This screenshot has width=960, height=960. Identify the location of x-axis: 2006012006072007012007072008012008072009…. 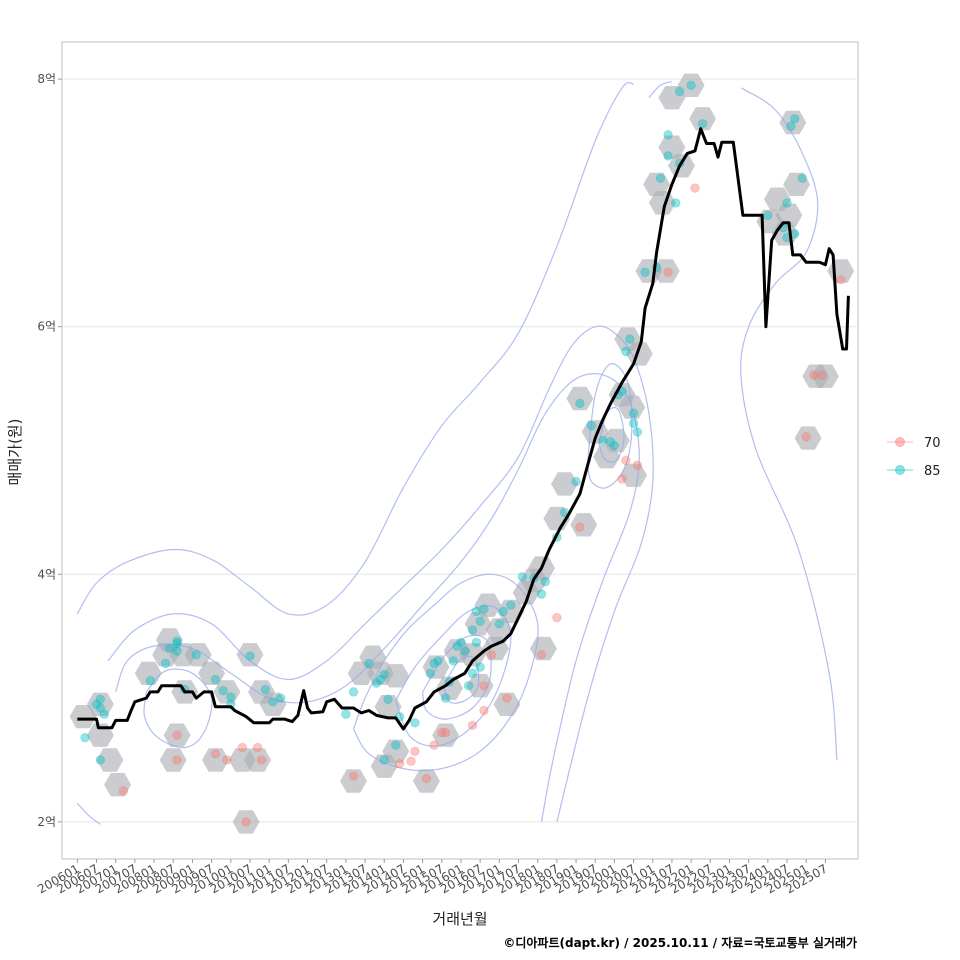
(432, 878).